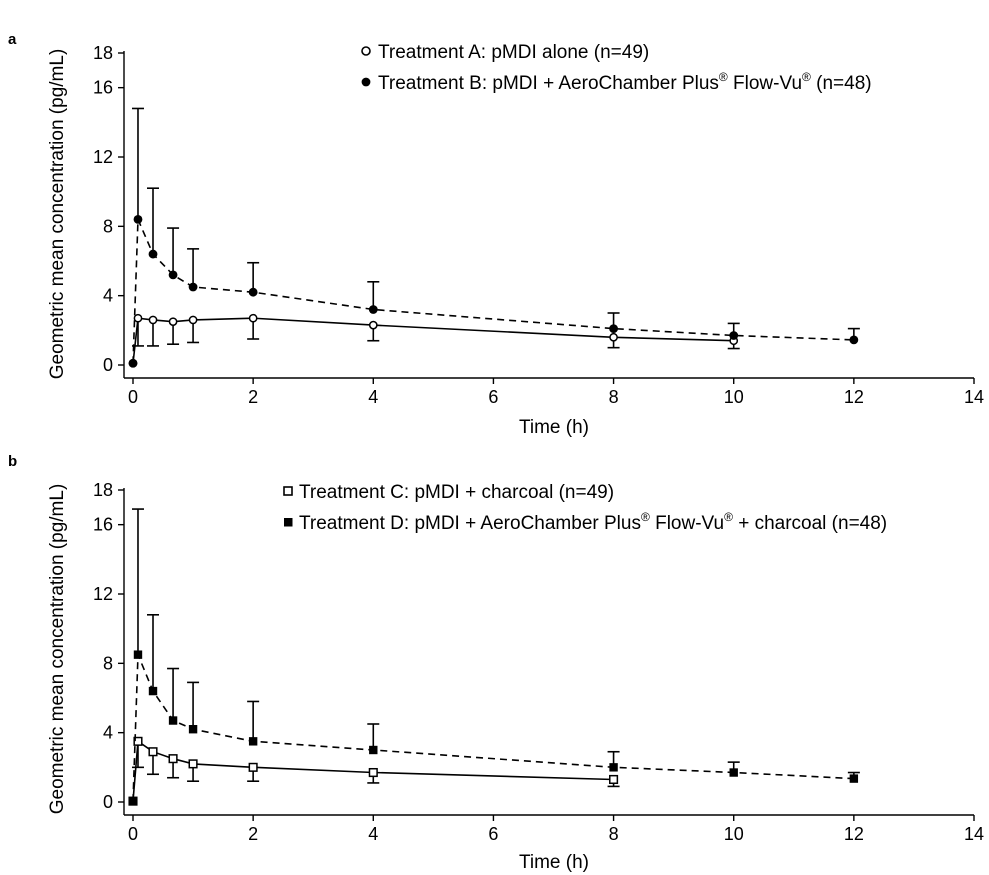 The width and height of the screenshot is (989, 875). I want to click on legend-marker-open-square, so click(288, 491).